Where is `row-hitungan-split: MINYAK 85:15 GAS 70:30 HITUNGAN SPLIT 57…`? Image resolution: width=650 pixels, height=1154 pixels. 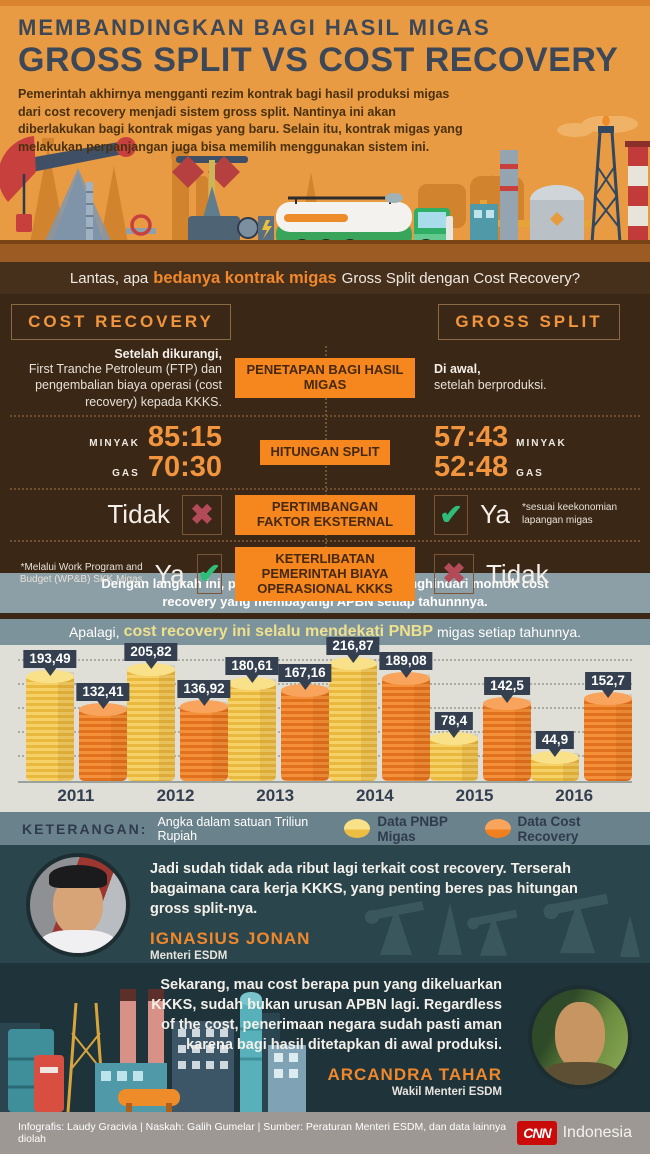
row-hitungan-split: MINYAK 85:15 GAS 70:30 HITUNGAN SPLIT 57… is located at coordinates (325, 451).